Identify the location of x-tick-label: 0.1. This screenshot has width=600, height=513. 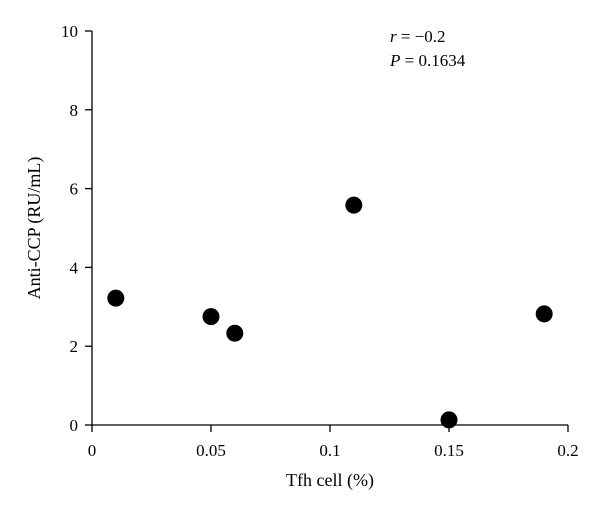
(329, 450).